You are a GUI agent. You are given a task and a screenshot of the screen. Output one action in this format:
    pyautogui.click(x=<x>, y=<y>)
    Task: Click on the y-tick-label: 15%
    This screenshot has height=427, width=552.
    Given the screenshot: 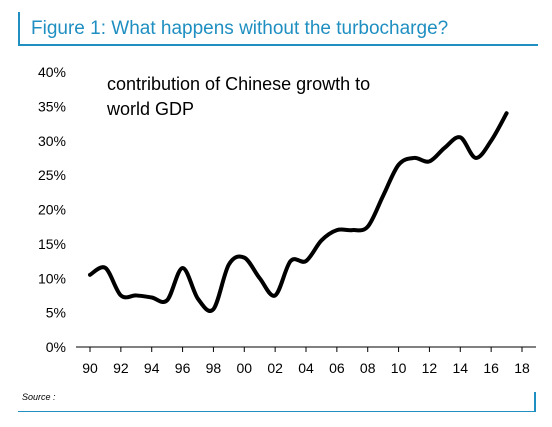 What is the action you would take?
    pyautogui.click(x=52, y=244)
    